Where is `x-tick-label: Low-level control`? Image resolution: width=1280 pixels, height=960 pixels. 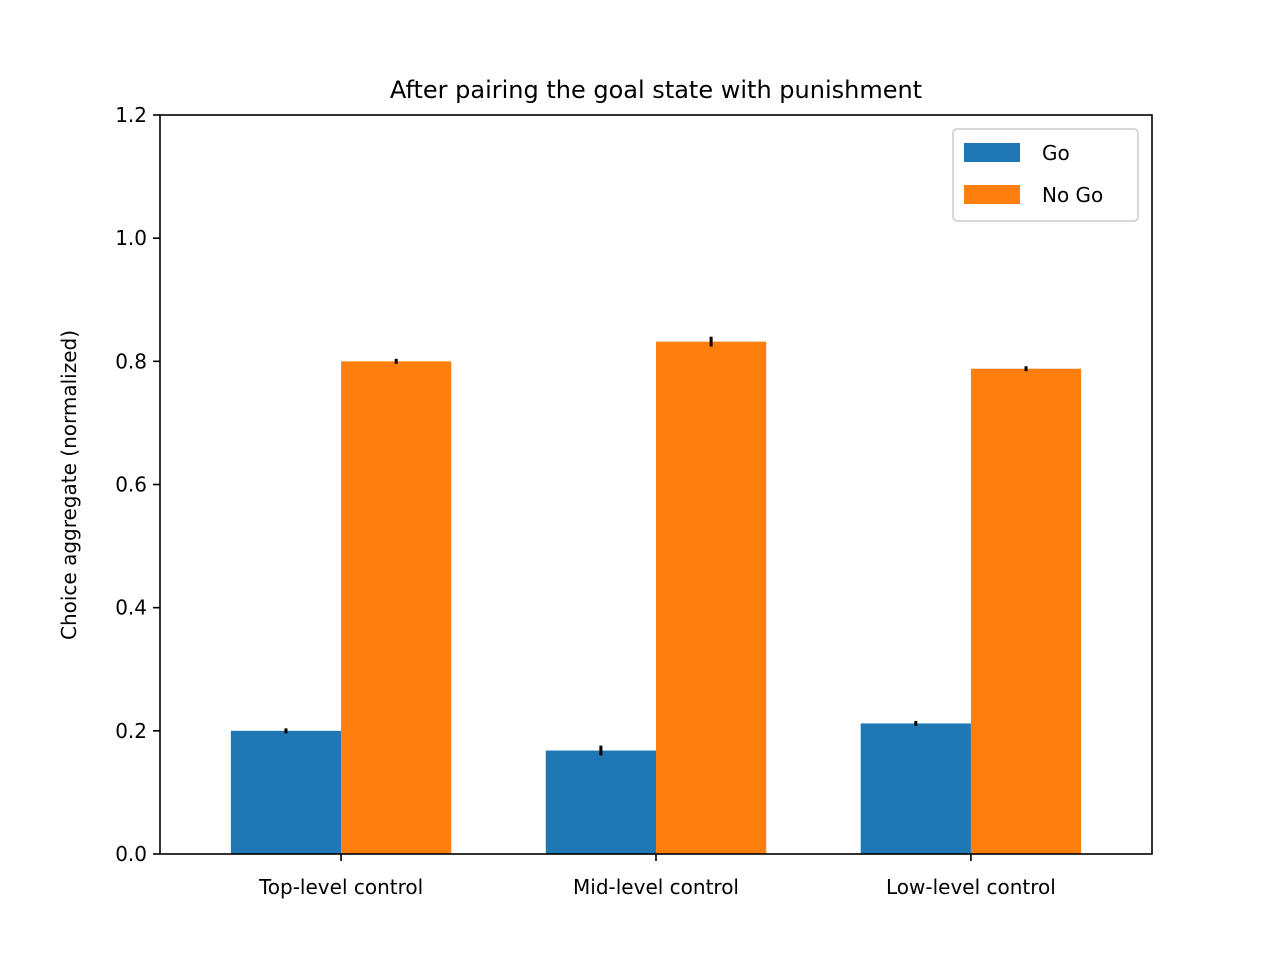
x-tick-label: Low-level control is located at coordinates (971, 887).